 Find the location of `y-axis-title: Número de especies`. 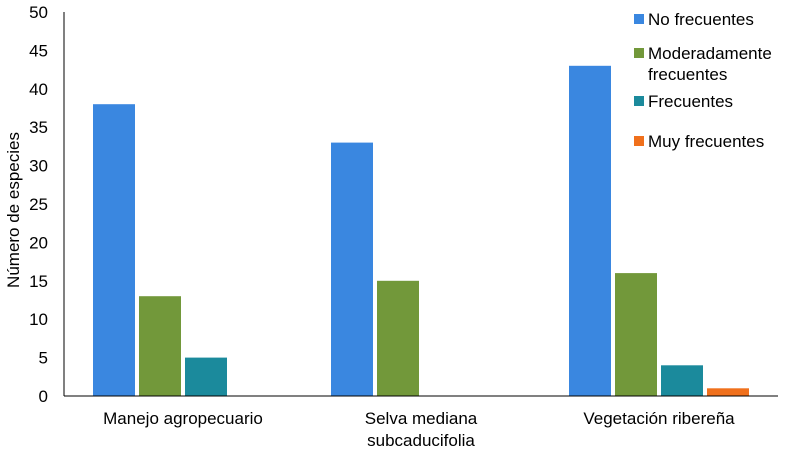

y-axis-title: Número de especies is located at coordinates (13, 210).